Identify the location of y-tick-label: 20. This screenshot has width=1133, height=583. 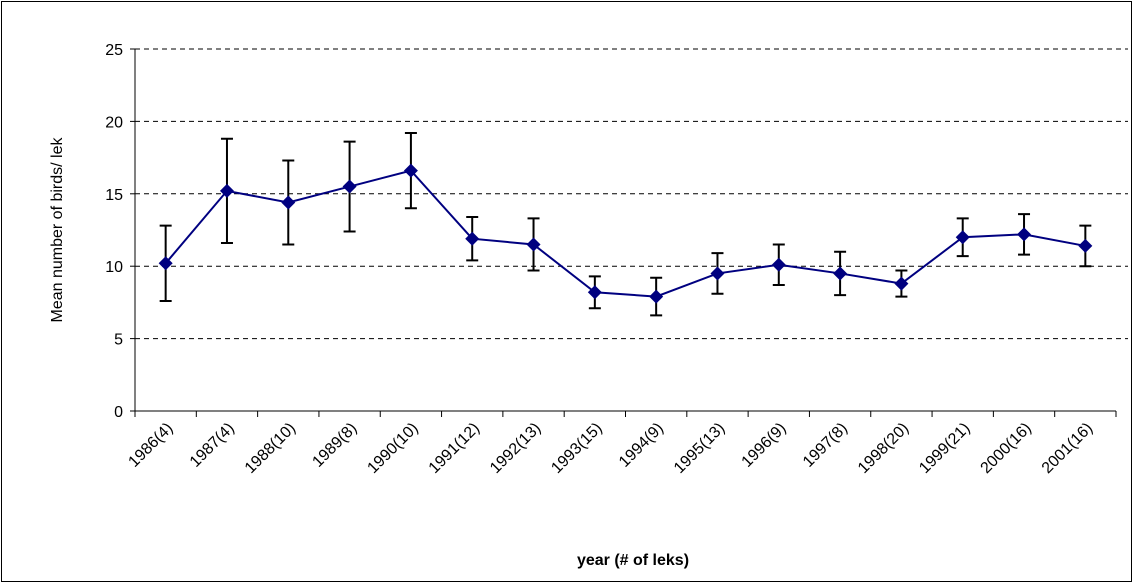
(114, 122).